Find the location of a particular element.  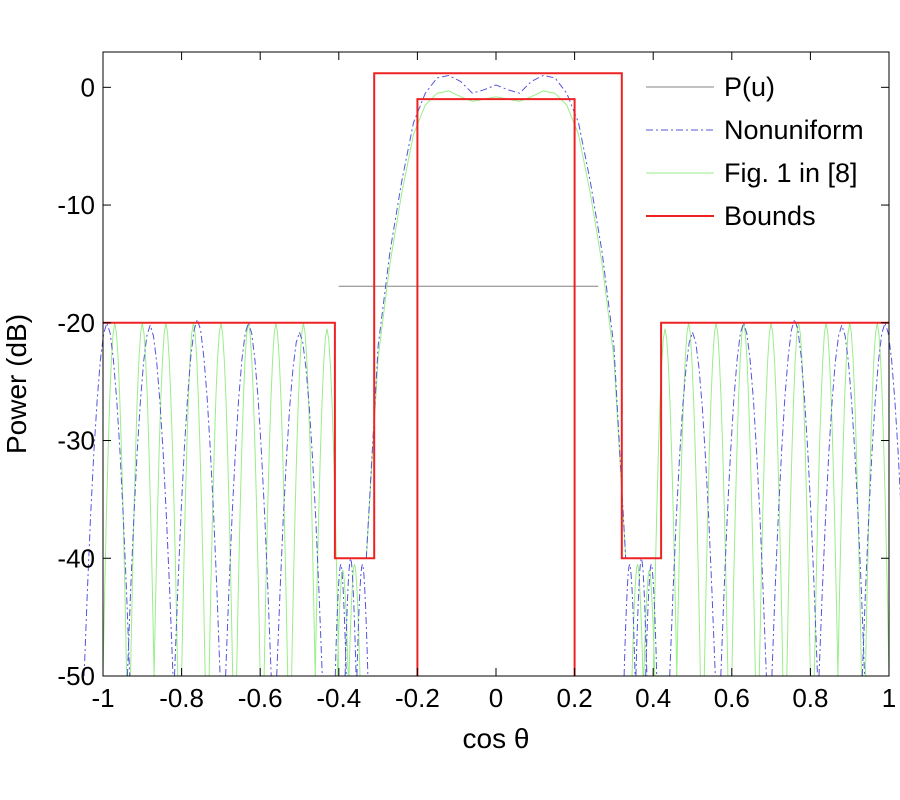

x-tick-label: -0.4 is located at coordinates (338, 698).